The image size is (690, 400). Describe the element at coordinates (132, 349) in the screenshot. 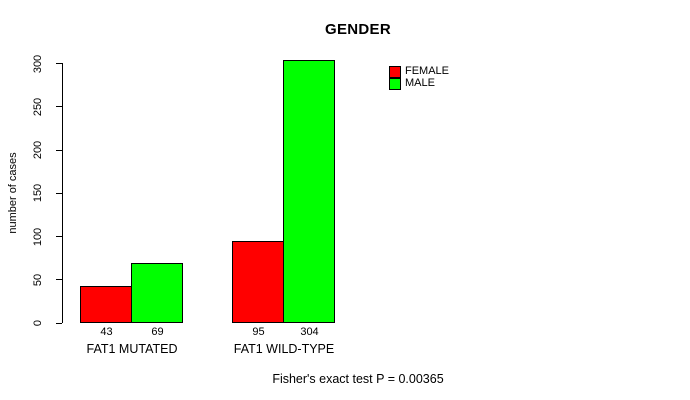

I see `category-label: FAT1 MUTATED` at that location.